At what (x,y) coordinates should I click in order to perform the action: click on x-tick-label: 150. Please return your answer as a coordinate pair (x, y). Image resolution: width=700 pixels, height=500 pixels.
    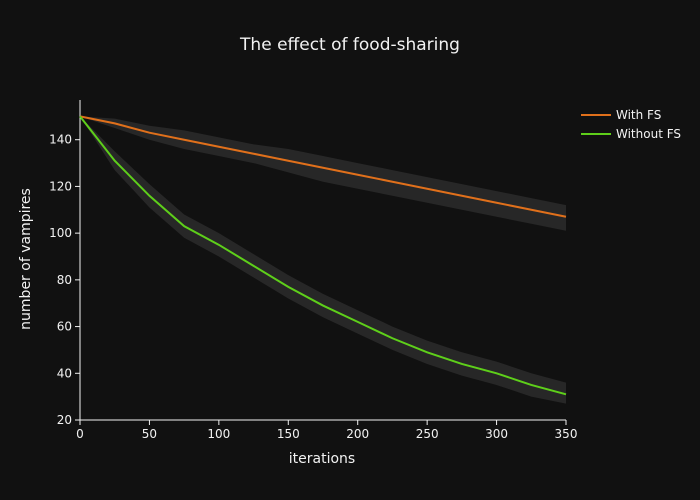
    Looking at the image, I should click on (288, 434).